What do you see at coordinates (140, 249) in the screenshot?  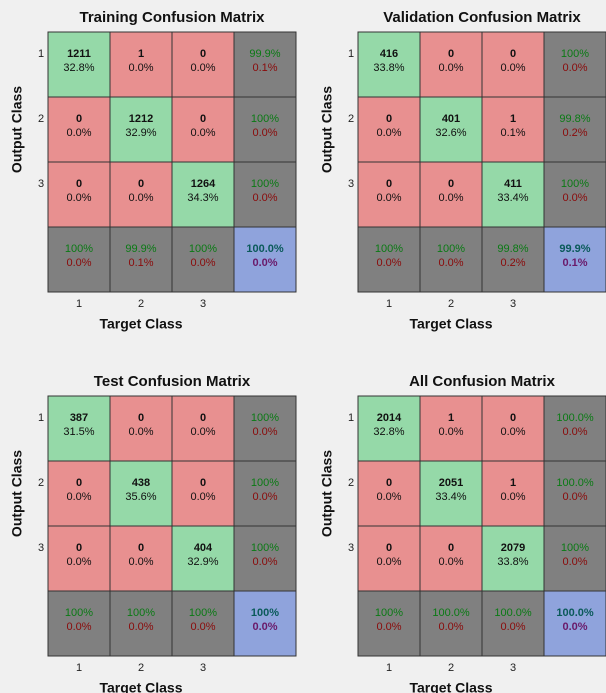 I see `cell-value: 99.9%` at bounding box center [140, 249].